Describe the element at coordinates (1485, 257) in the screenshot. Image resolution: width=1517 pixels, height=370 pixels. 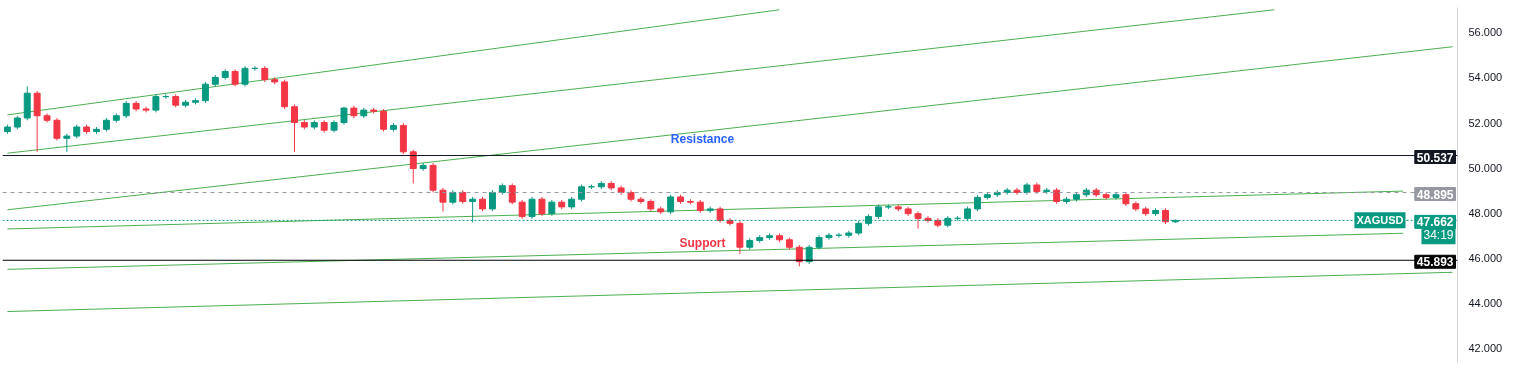
I see `y-tick-label: 46.000` at that location.